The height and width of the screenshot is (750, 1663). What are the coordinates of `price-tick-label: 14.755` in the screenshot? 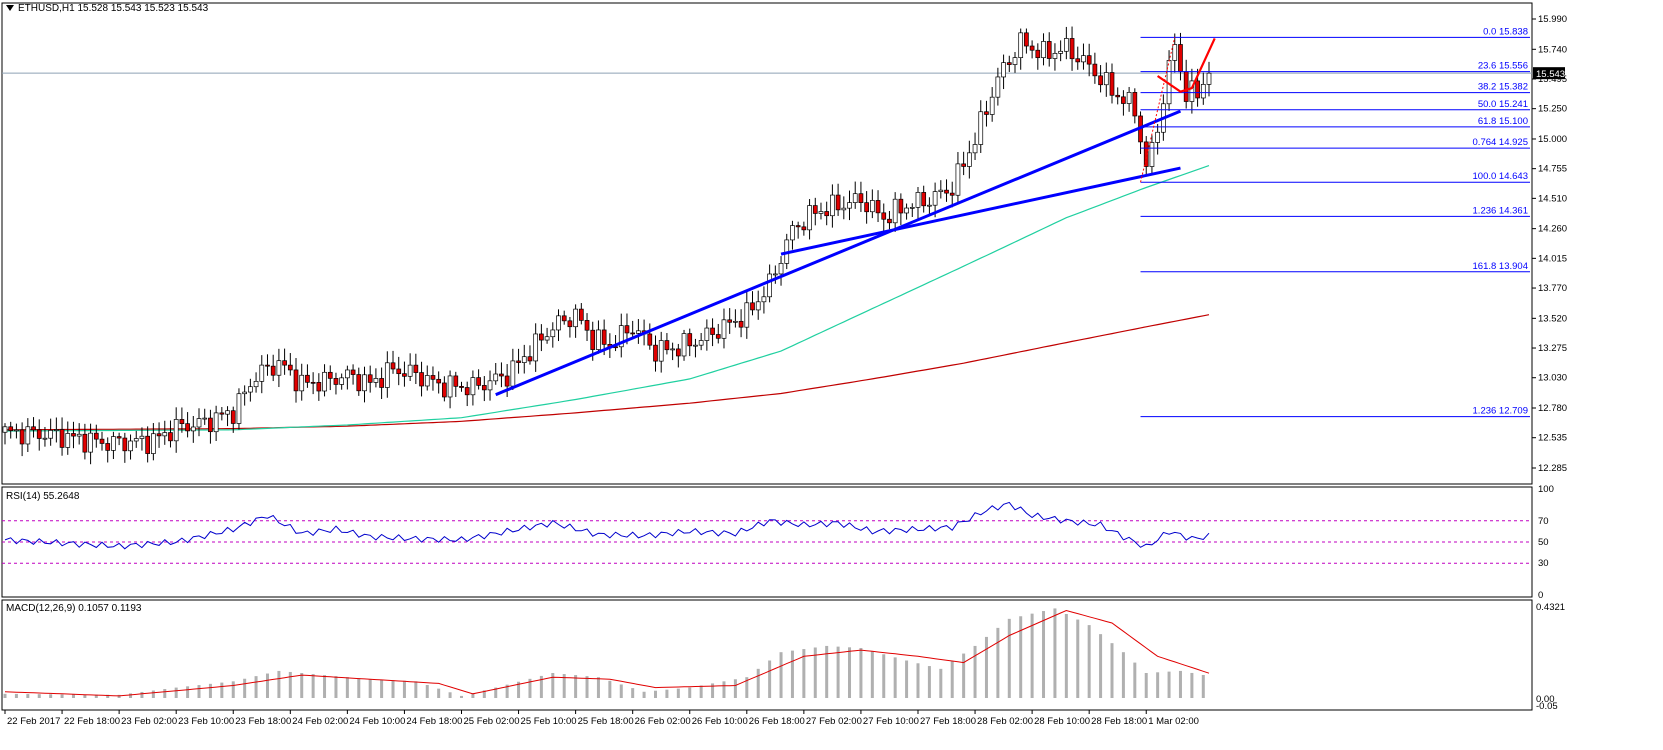 It's located at (1552, 169).